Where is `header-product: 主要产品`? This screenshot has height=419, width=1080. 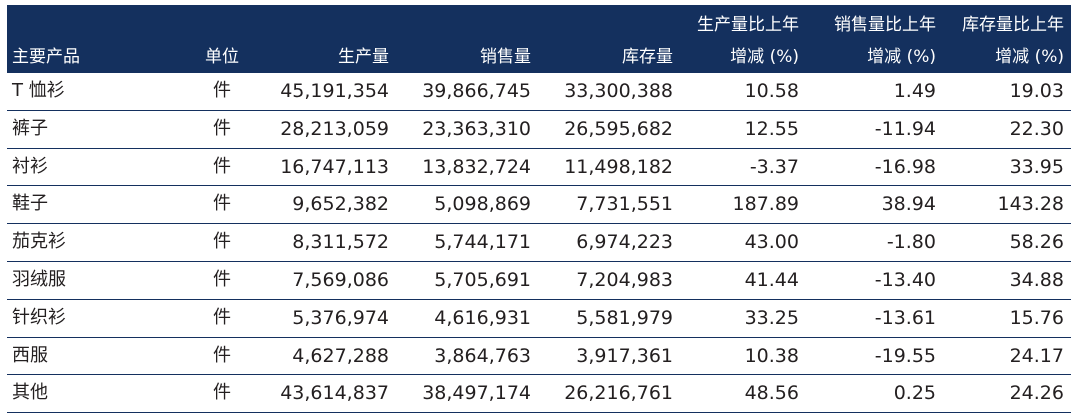 header-product: 主要产品 is located at coordinates (46, 57).